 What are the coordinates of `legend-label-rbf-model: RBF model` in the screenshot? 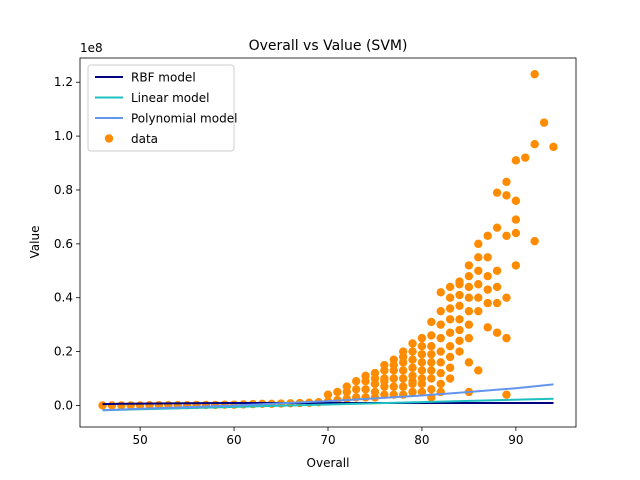 It's located at (163, 78).